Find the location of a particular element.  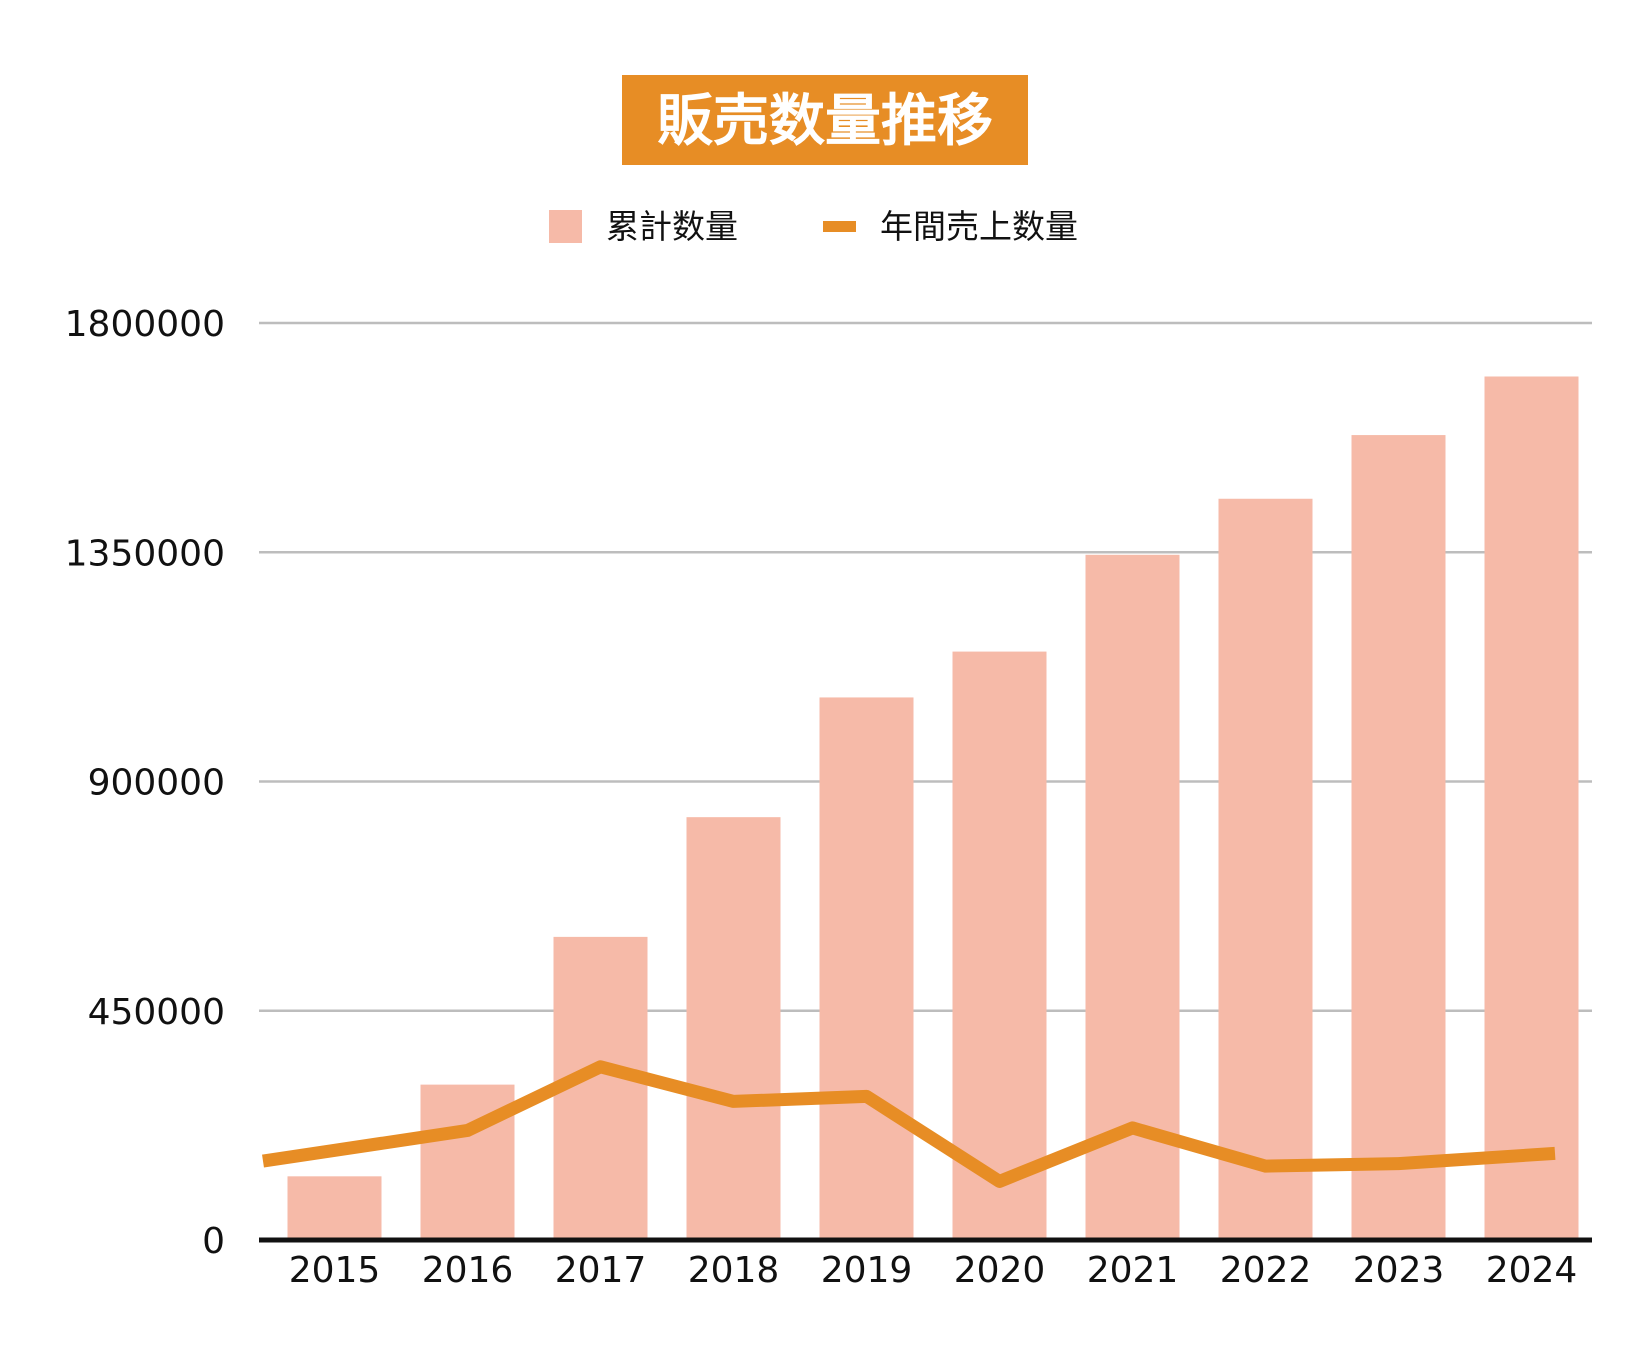

bar-2022 is located at coordinates (1265, 869).